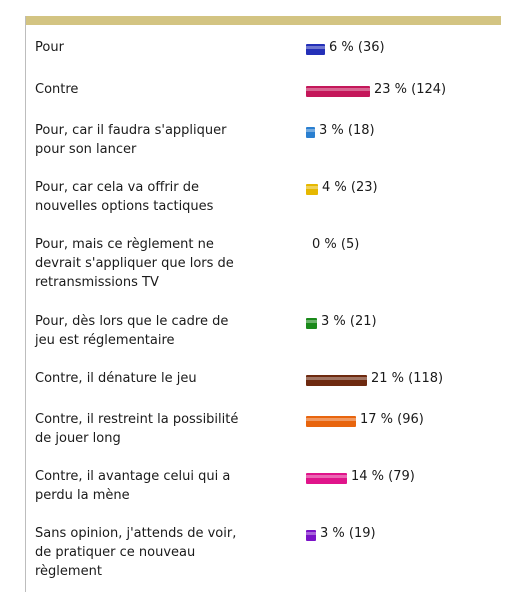 Image resolution: width=517 pixels, height=600 pixels. I want to click on option-result: 3 % (18), so click(347, 130).